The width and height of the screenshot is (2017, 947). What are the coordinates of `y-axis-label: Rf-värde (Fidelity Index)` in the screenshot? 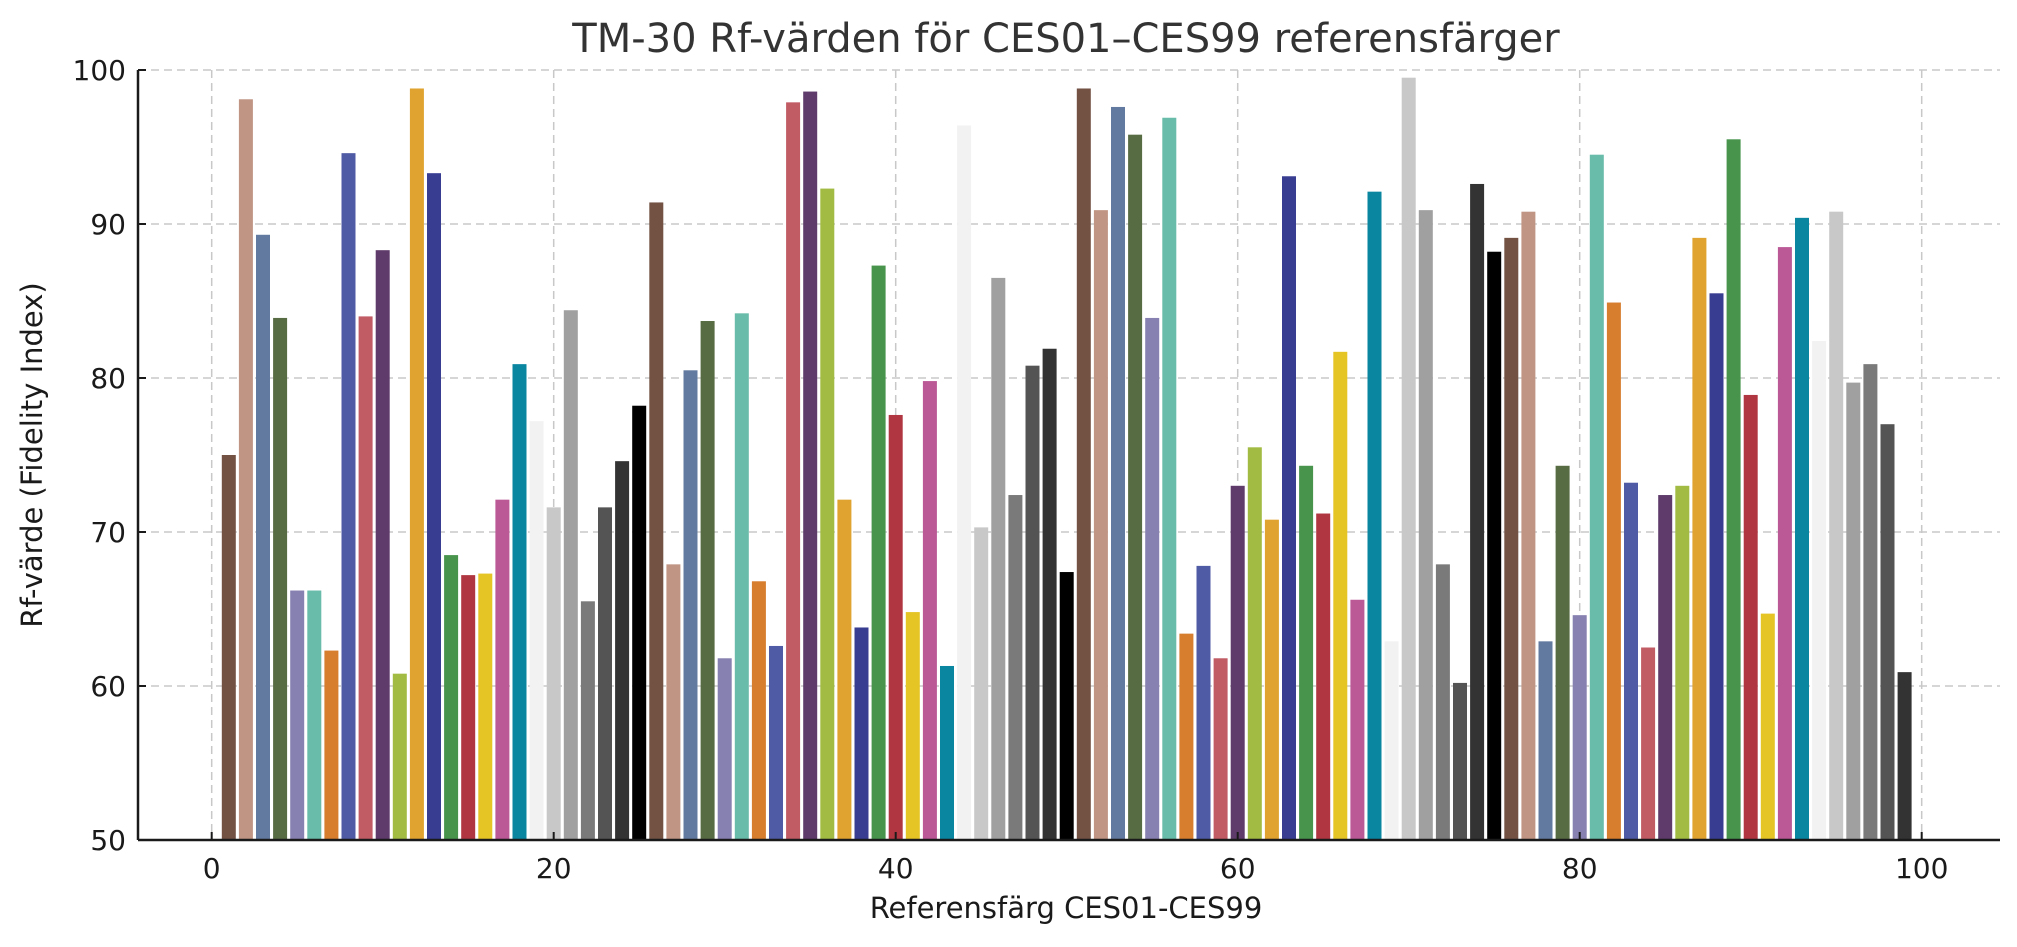 It's located at (32, 454).